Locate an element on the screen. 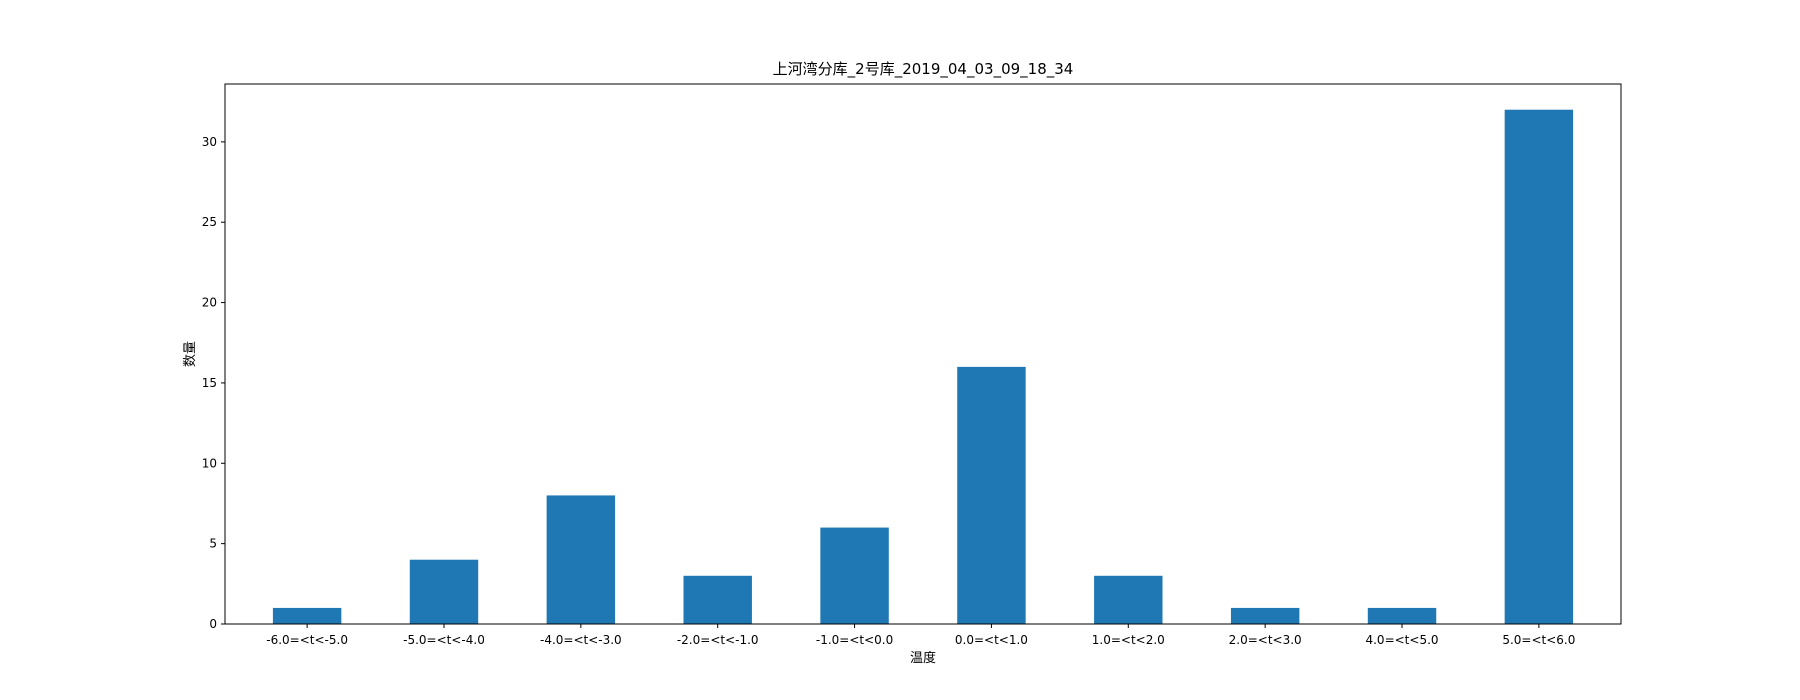  x-tick-label: -4.0=<t<-3.0 is located at coordinates (581, 640).